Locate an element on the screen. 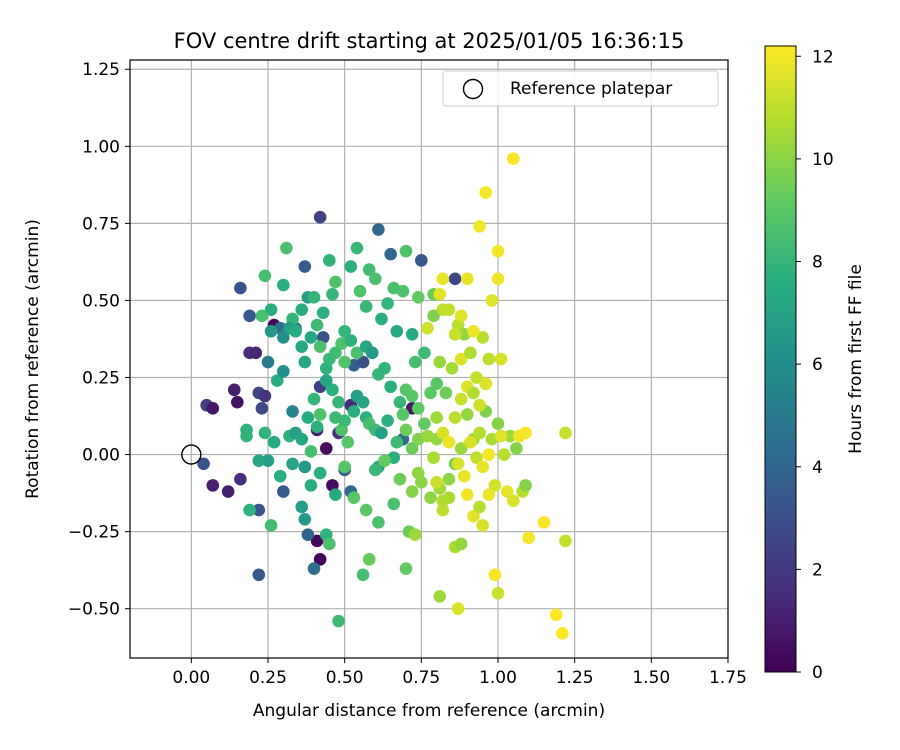 Image resolution: width=900 pixels, height=750 pixels. colorbar: 0 2 4 6 8 10 12 Hours from first FF file is located at coordinates (815, 364).